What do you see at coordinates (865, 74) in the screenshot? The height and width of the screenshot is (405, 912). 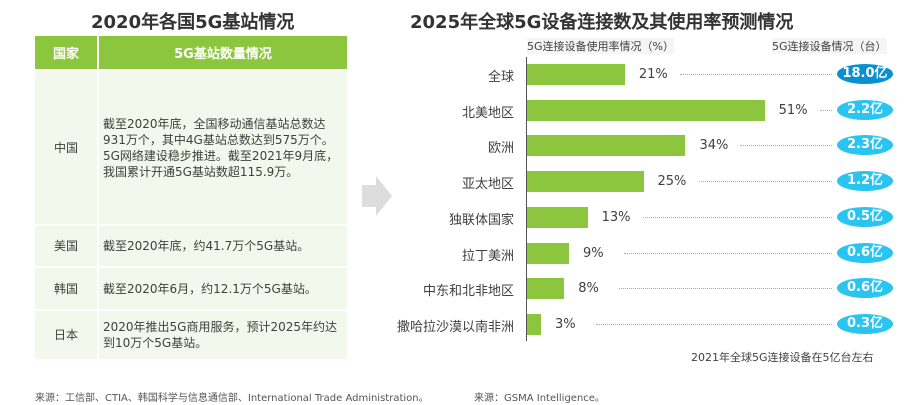 I see `device-count-badge: 18.0亿` at bounding box center [865, 74].